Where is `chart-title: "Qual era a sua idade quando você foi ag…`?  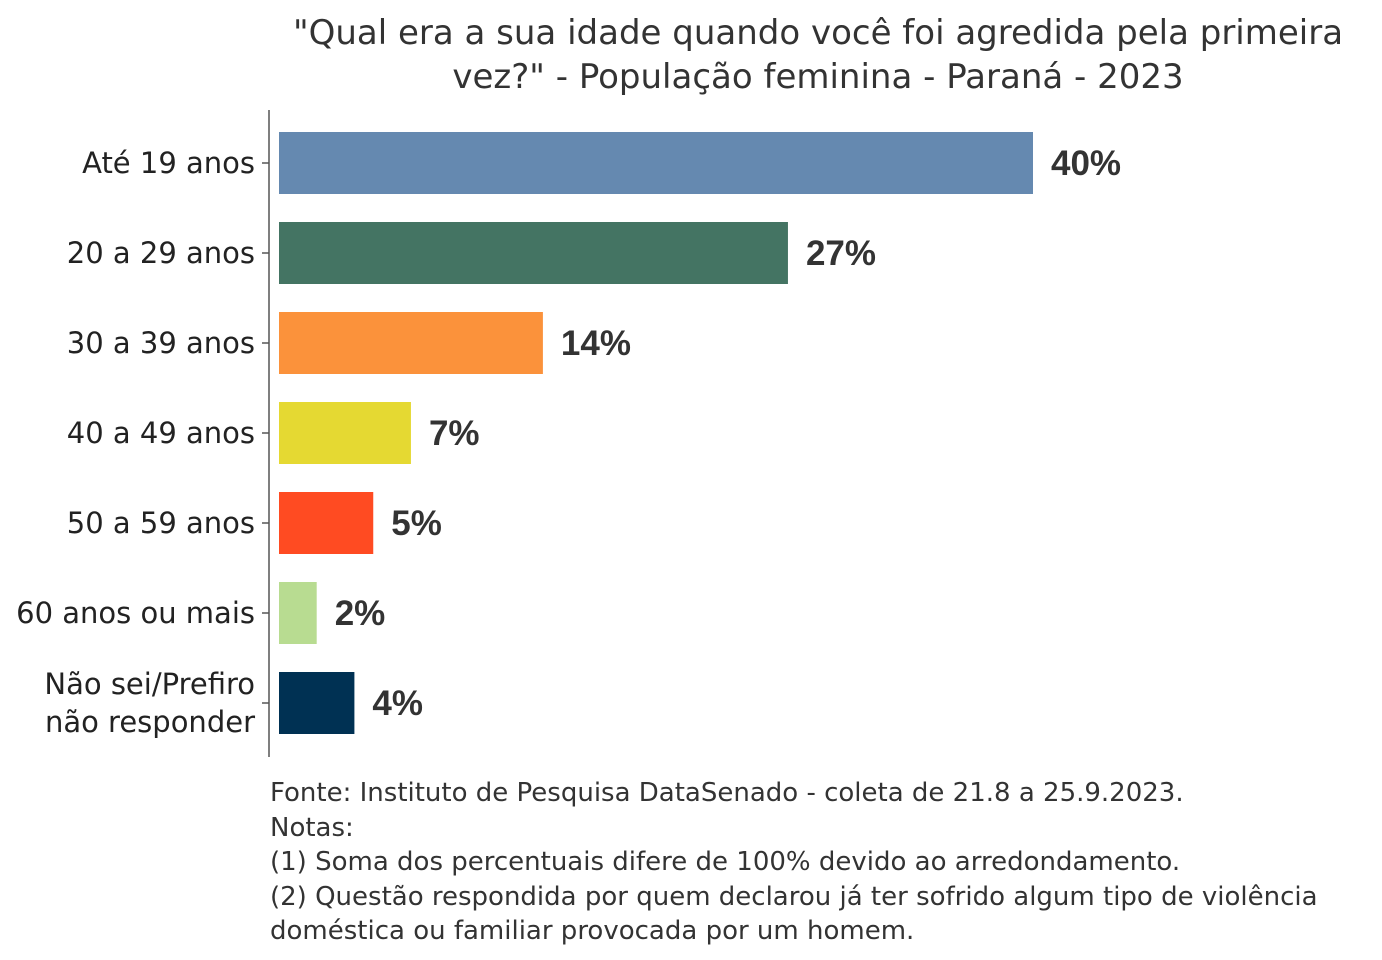
chart-title: "Qual era a sua idade quando você foi ag… is located at coordinates (818, 55).